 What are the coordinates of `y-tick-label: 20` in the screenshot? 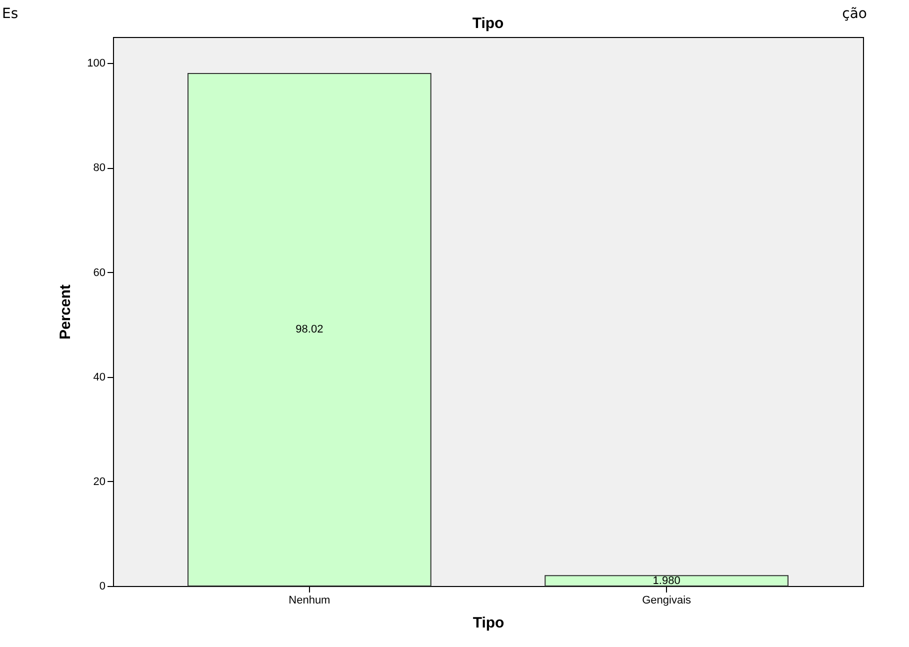 It's located at (99, 482).